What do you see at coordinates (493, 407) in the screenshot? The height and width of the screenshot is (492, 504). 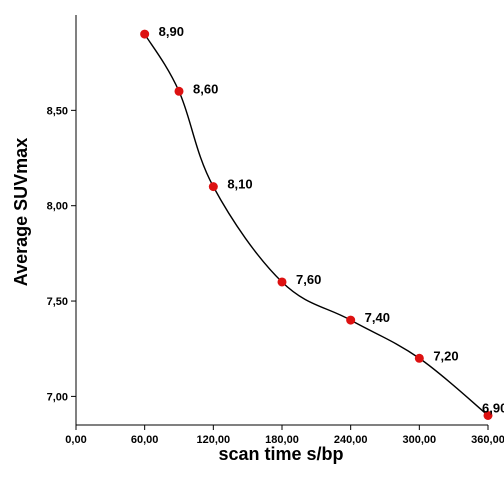 I see `data-label: 6,90` at bounding box center [493, 407].